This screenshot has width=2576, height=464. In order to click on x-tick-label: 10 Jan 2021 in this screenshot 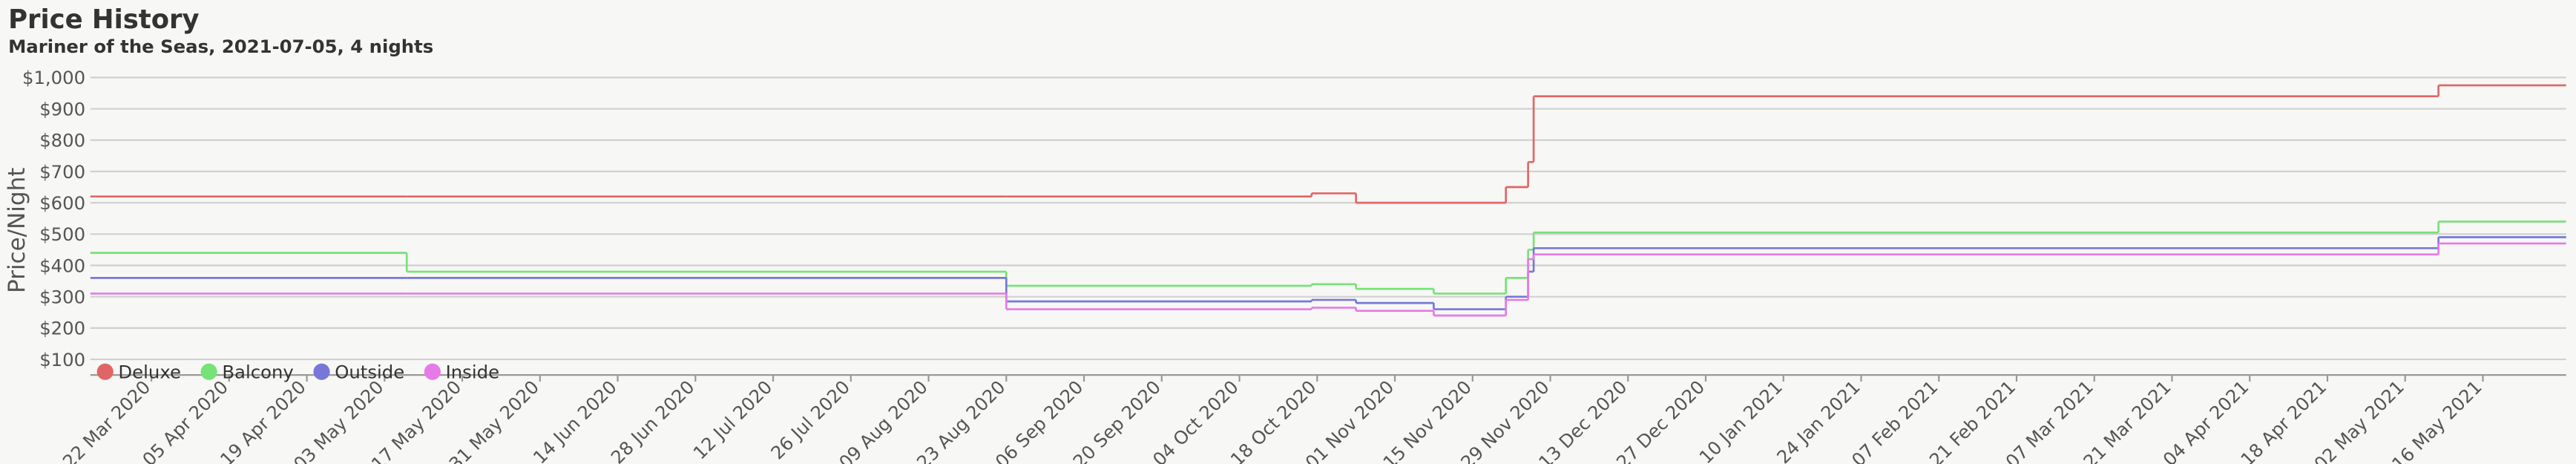, I will do `click(1741, 420)`.